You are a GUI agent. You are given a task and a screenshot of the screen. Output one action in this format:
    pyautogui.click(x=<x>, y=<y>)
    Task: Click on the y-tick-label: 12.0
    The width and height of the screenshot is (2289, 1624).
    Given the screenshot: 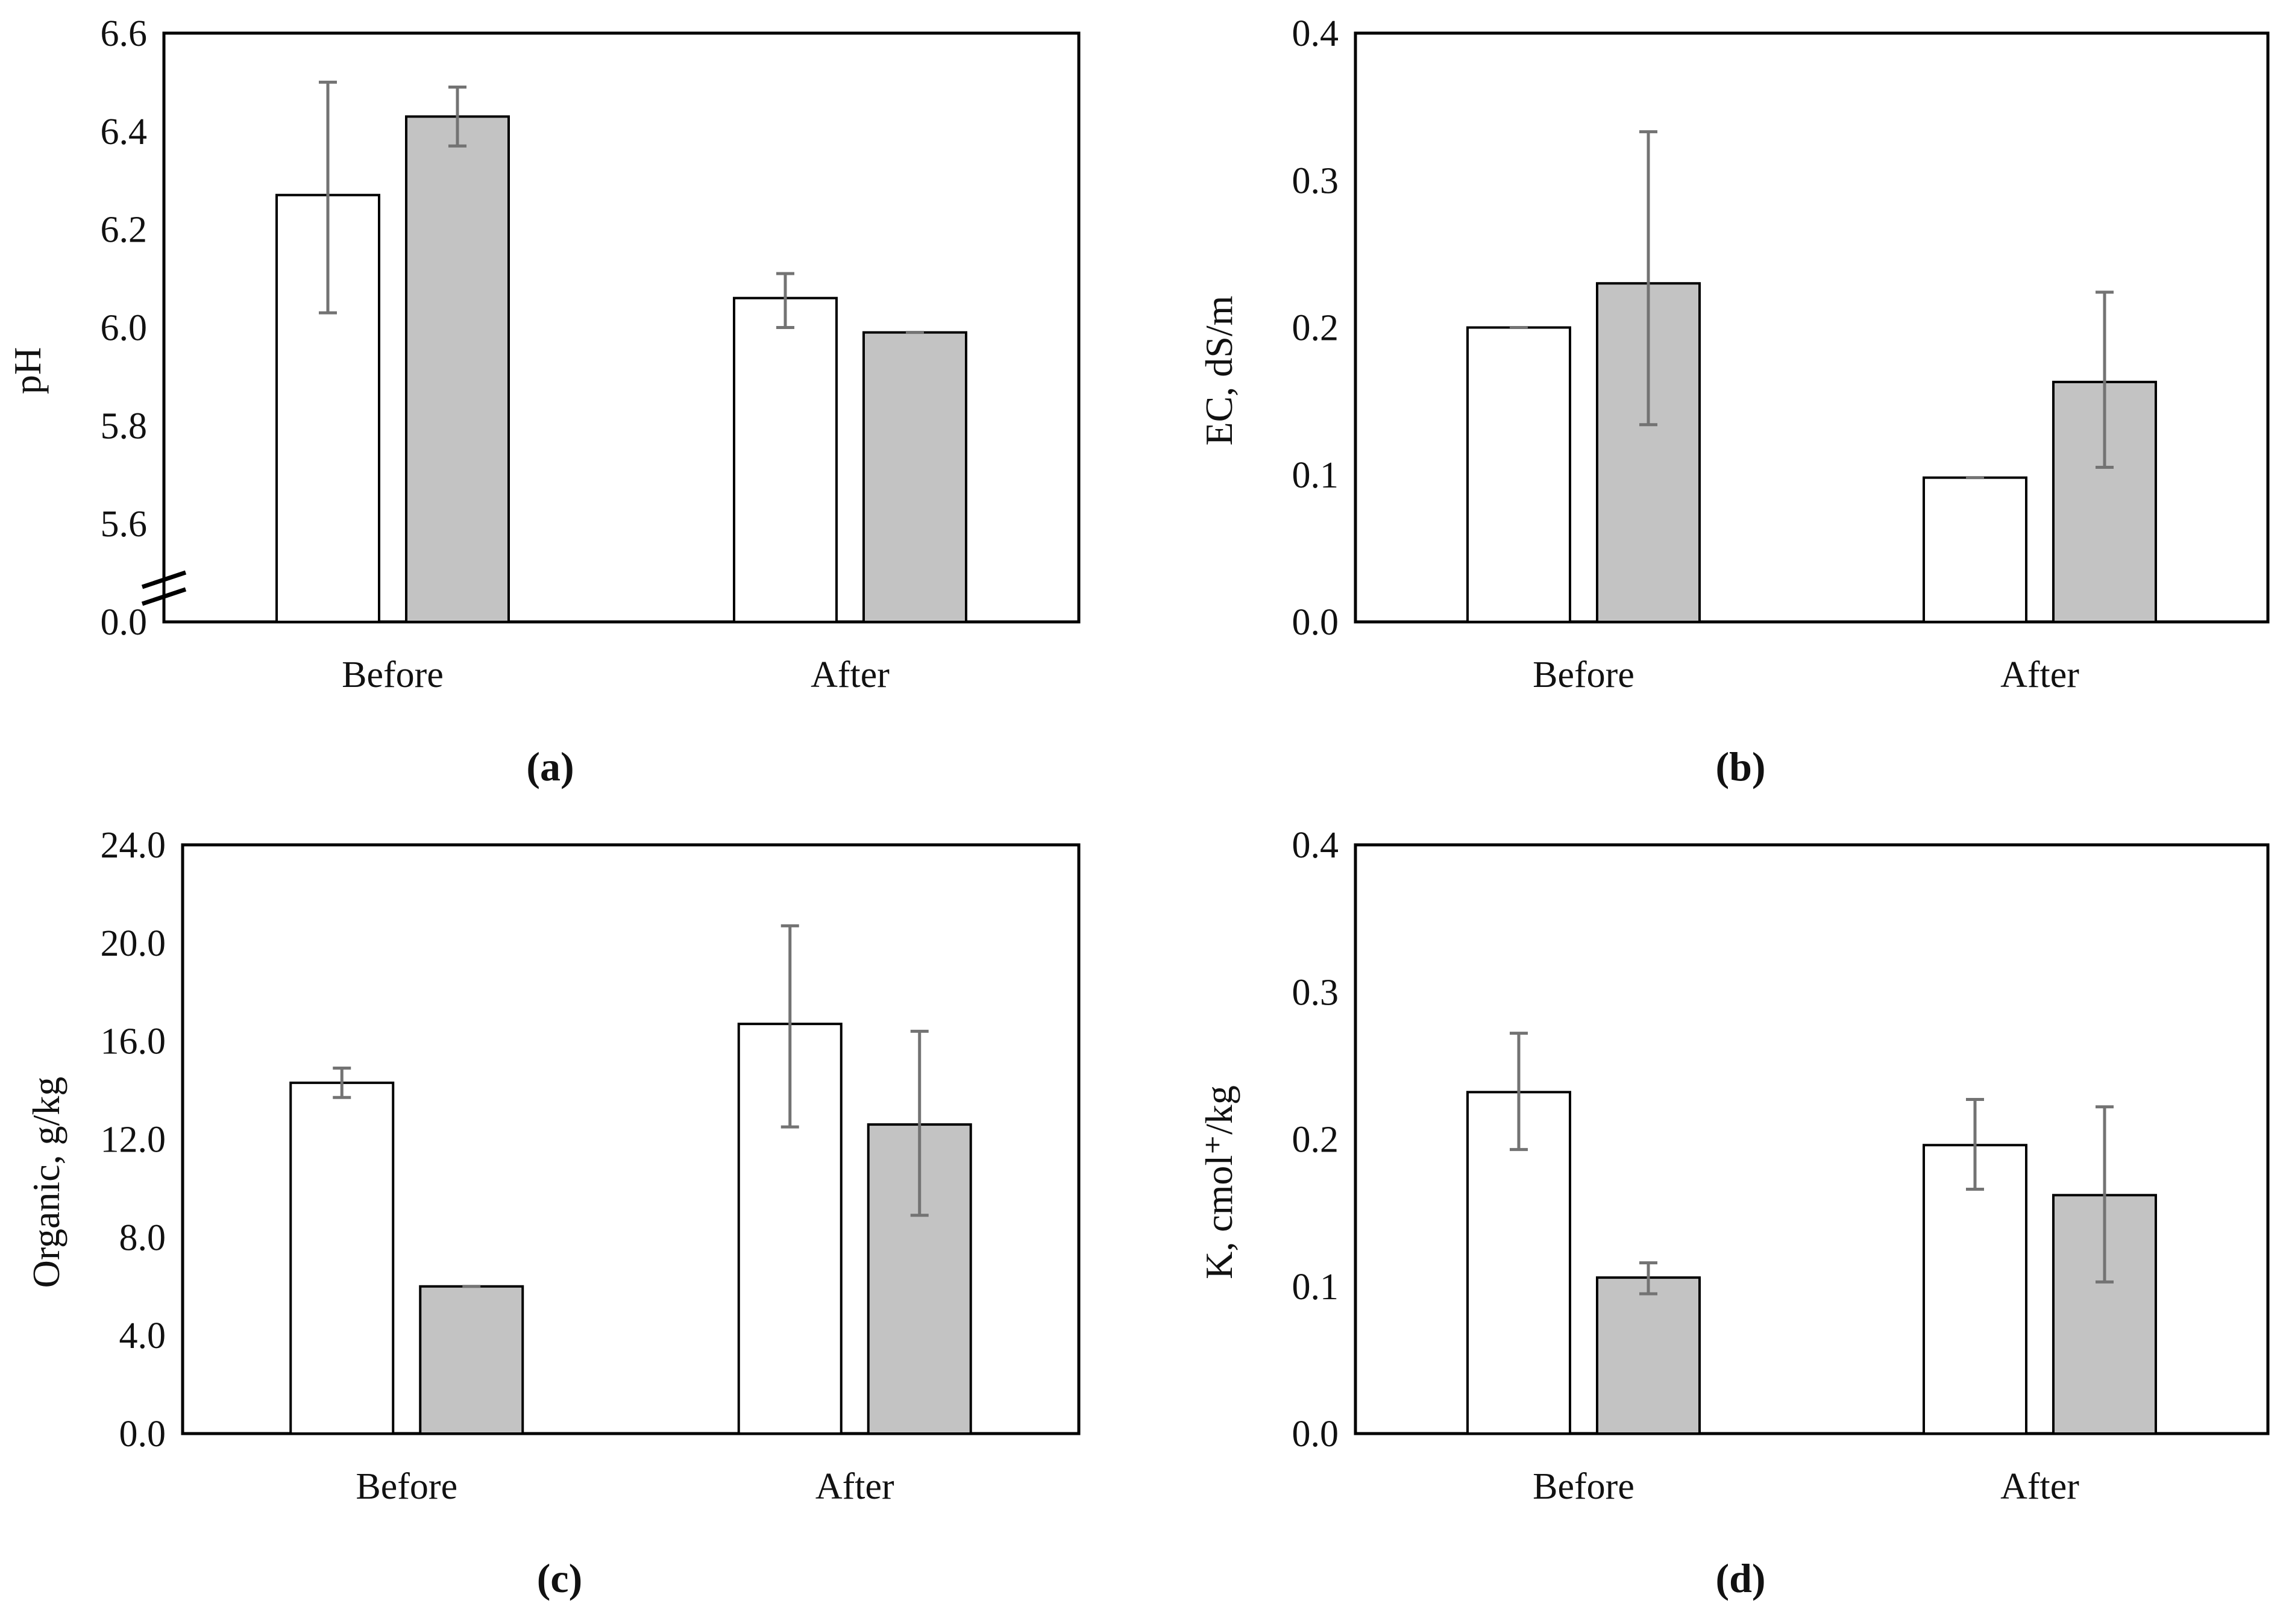 What is the action you would take?
    pyautogui.click(x=133, y=1140)
    